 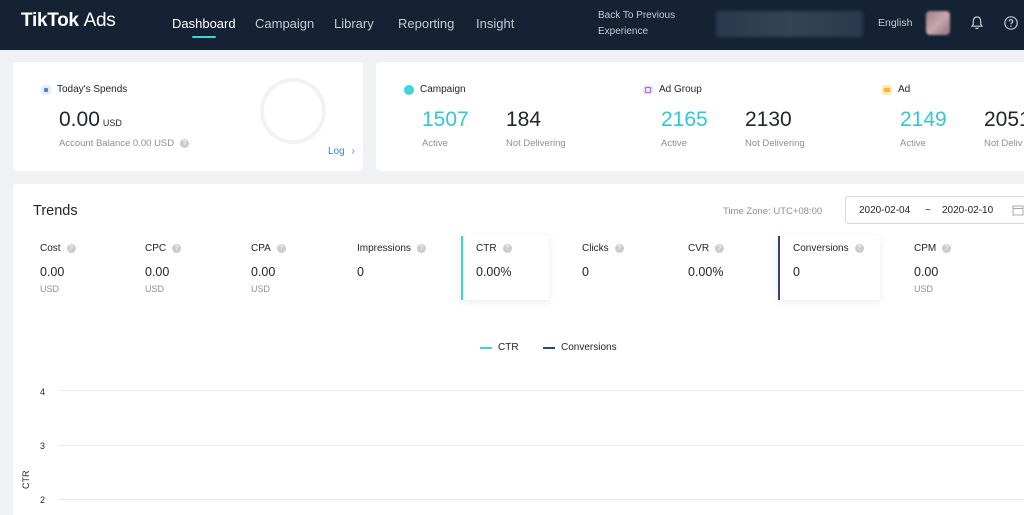 I want to click on tiktok-ads-logo: TikTok Ads, so click(x=68, y=21).